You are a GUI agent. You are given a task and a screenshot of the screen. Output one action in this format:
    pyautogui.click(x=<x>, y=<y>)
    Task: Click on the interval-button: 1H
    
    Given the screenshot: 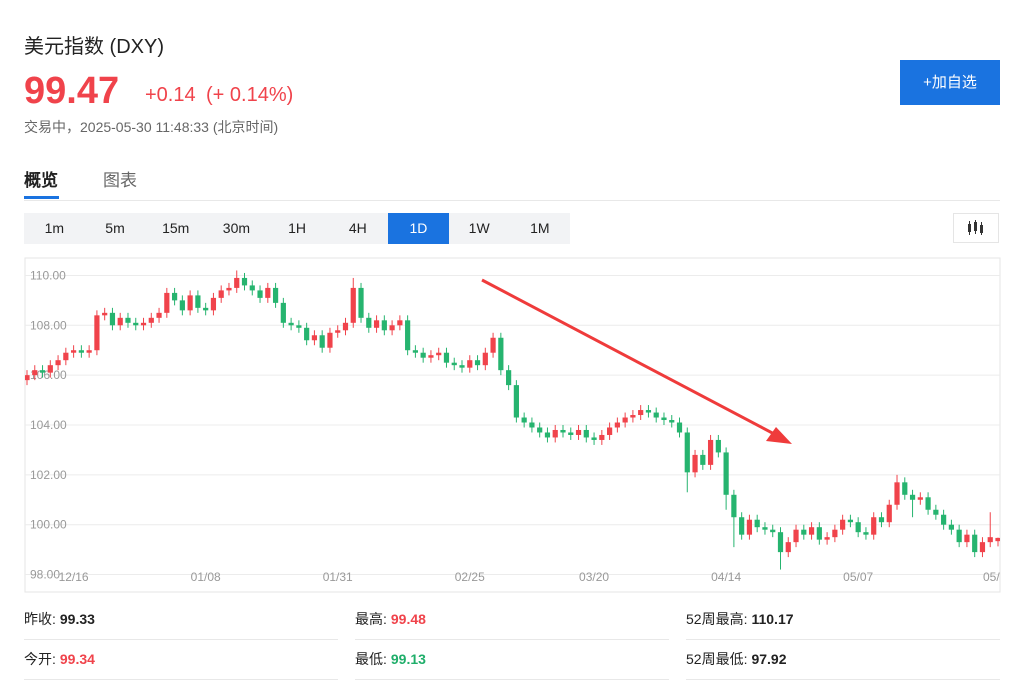 What is the action you would take?
    pyautogui.click(x=297, y=228)
    